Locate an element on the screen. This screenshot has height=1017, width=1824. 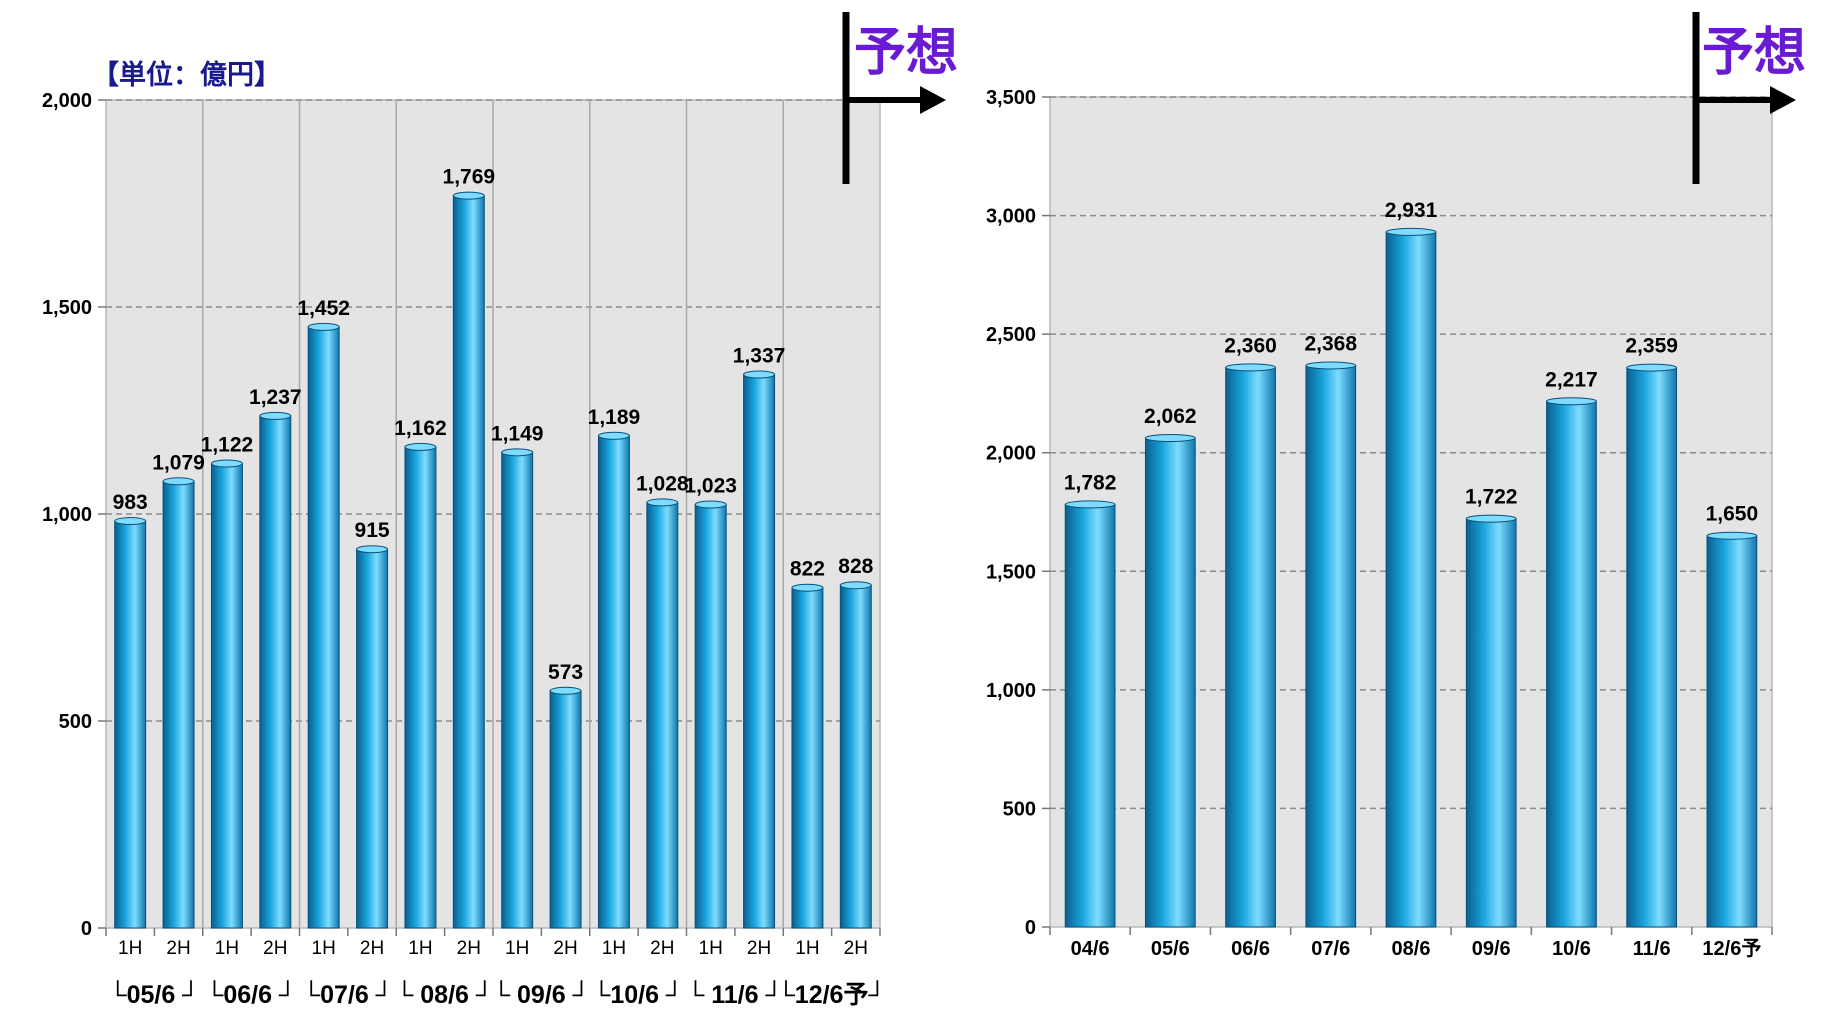
data-label: 1,722 is located at coordinates (1491, 497).